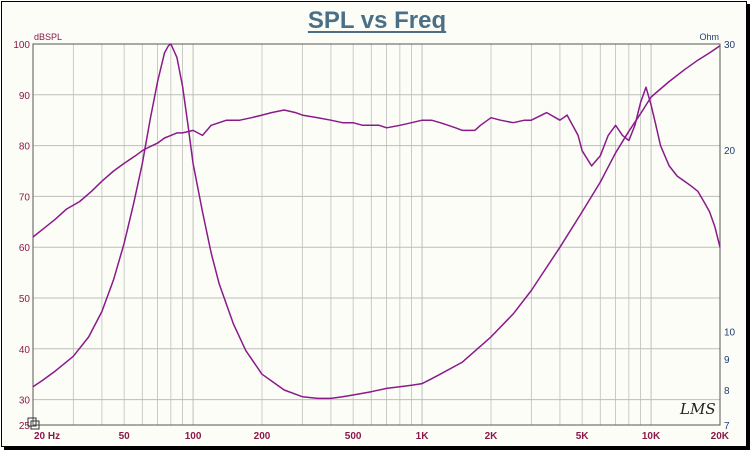 The image size is (750, 450). Describe the element at coordinates (423, 436) in the screenshot. I see `x-tick-label: 1K` at that location.